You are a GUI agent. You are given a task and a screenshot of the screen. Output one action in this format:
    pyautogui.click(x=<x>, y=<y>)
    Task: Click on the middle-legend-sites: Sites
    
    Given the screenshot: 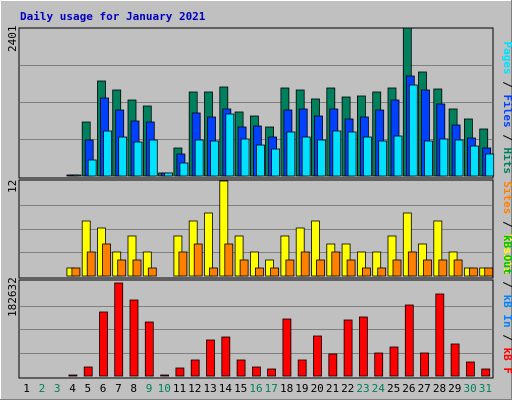 What is the action you would take?
    pyautogui.click(x=506, y=197)
    